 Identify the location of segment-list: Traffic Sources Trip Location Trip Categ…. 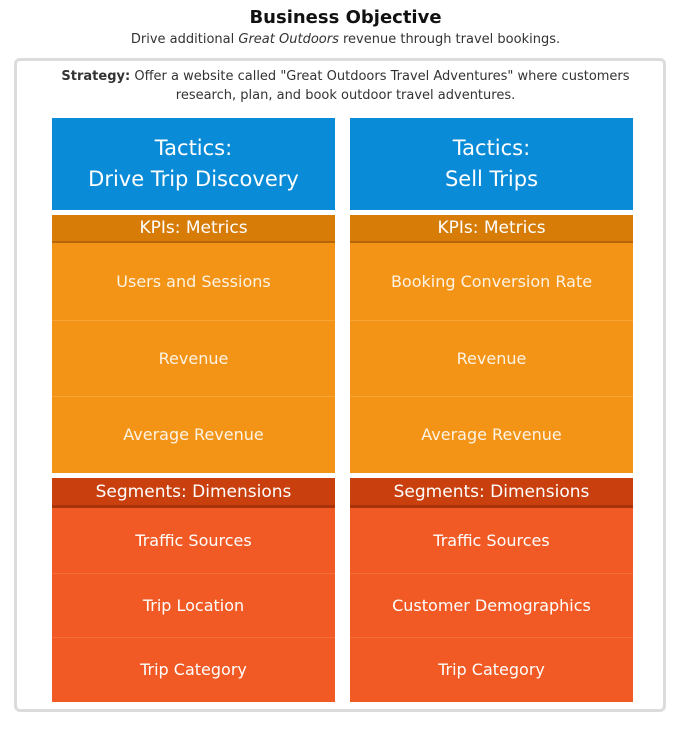
(193, 605).